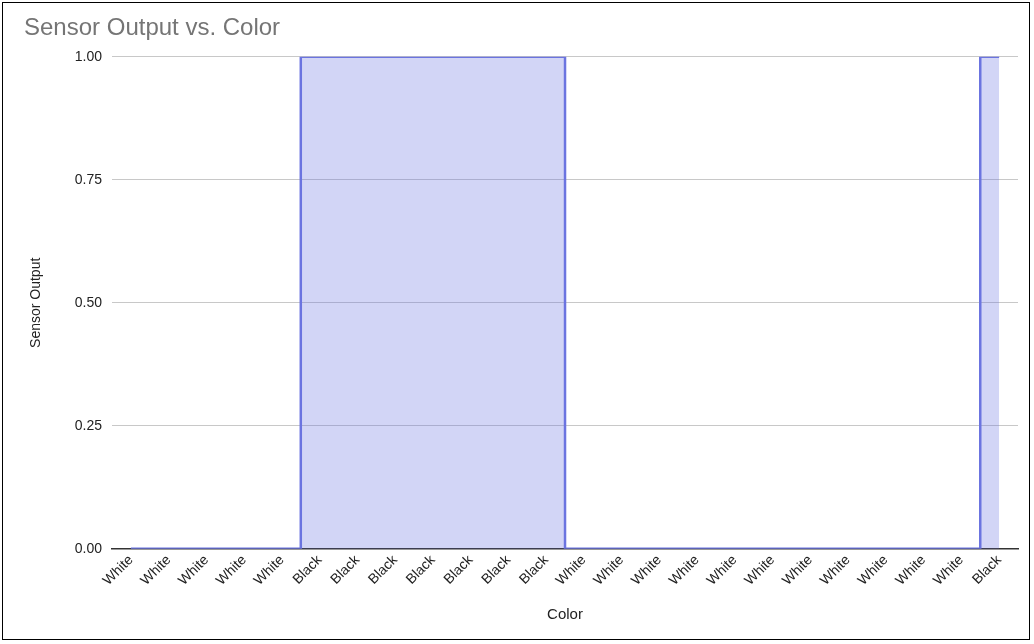 This screenshot has height=644, width=1034. I want to click on y-axis-title: Sensor Output, so click(35, 302).